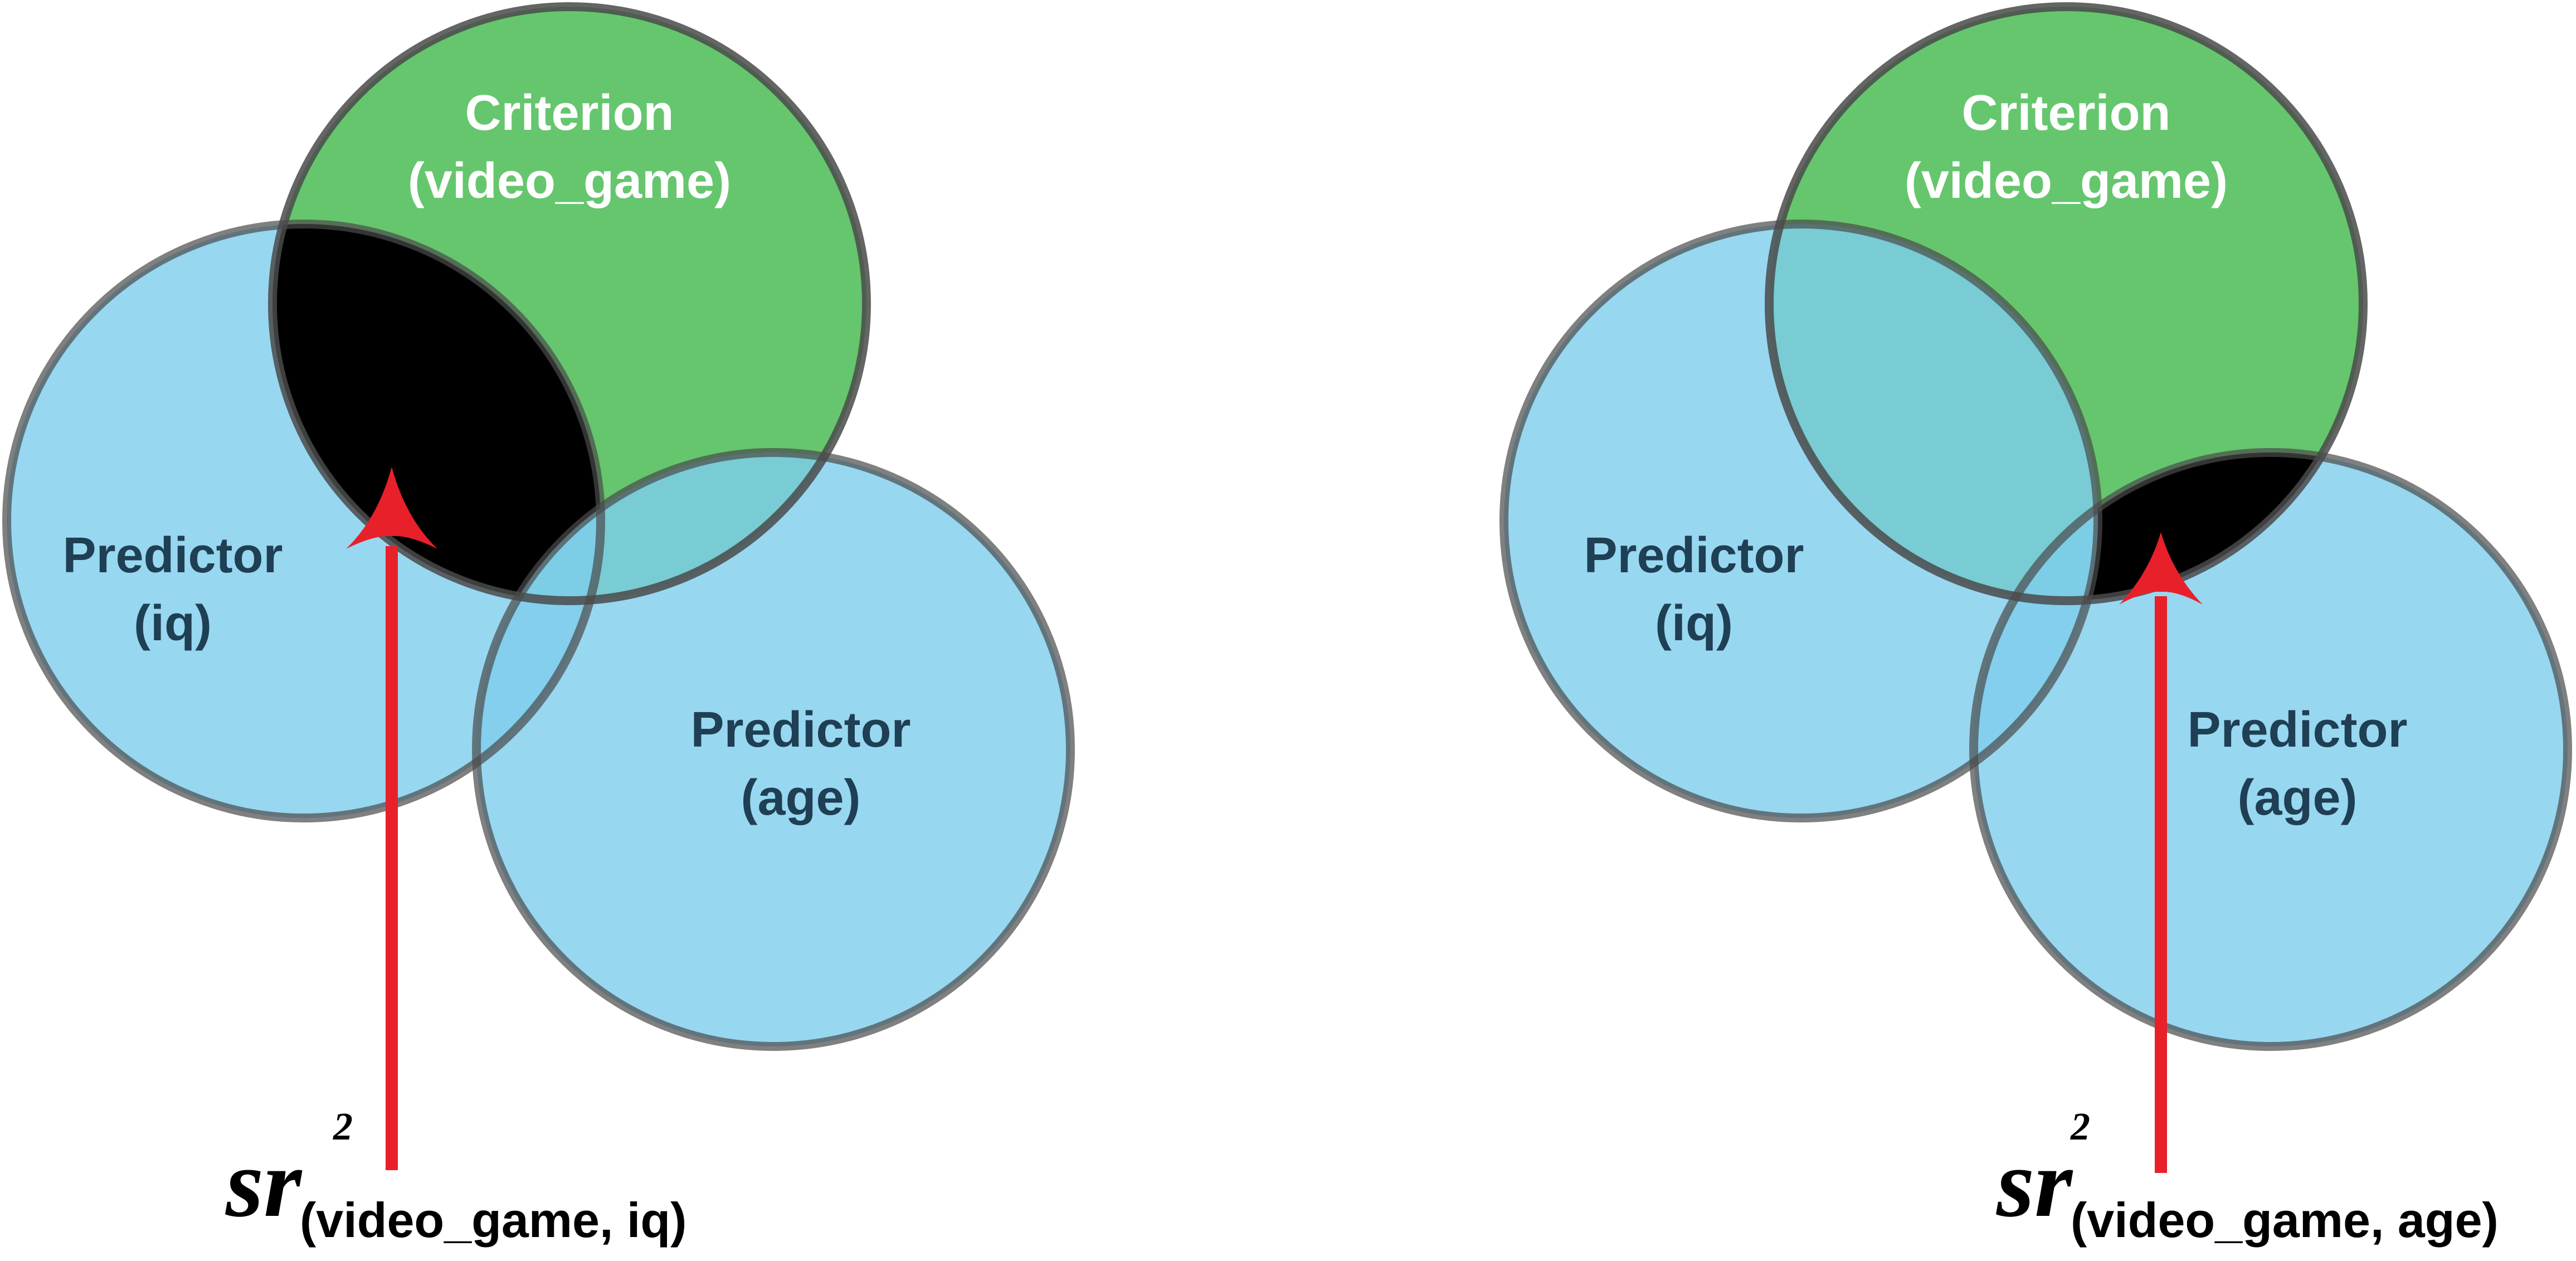 The image size is (2576, 1261). Describe the element at coordinates (391, 819) in the screenshot. I see `arrow-iq` at that location.